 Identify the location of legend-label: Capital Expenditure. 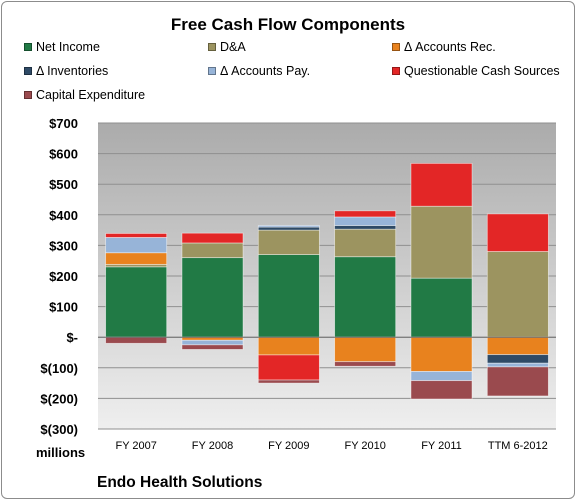
(91, 95).